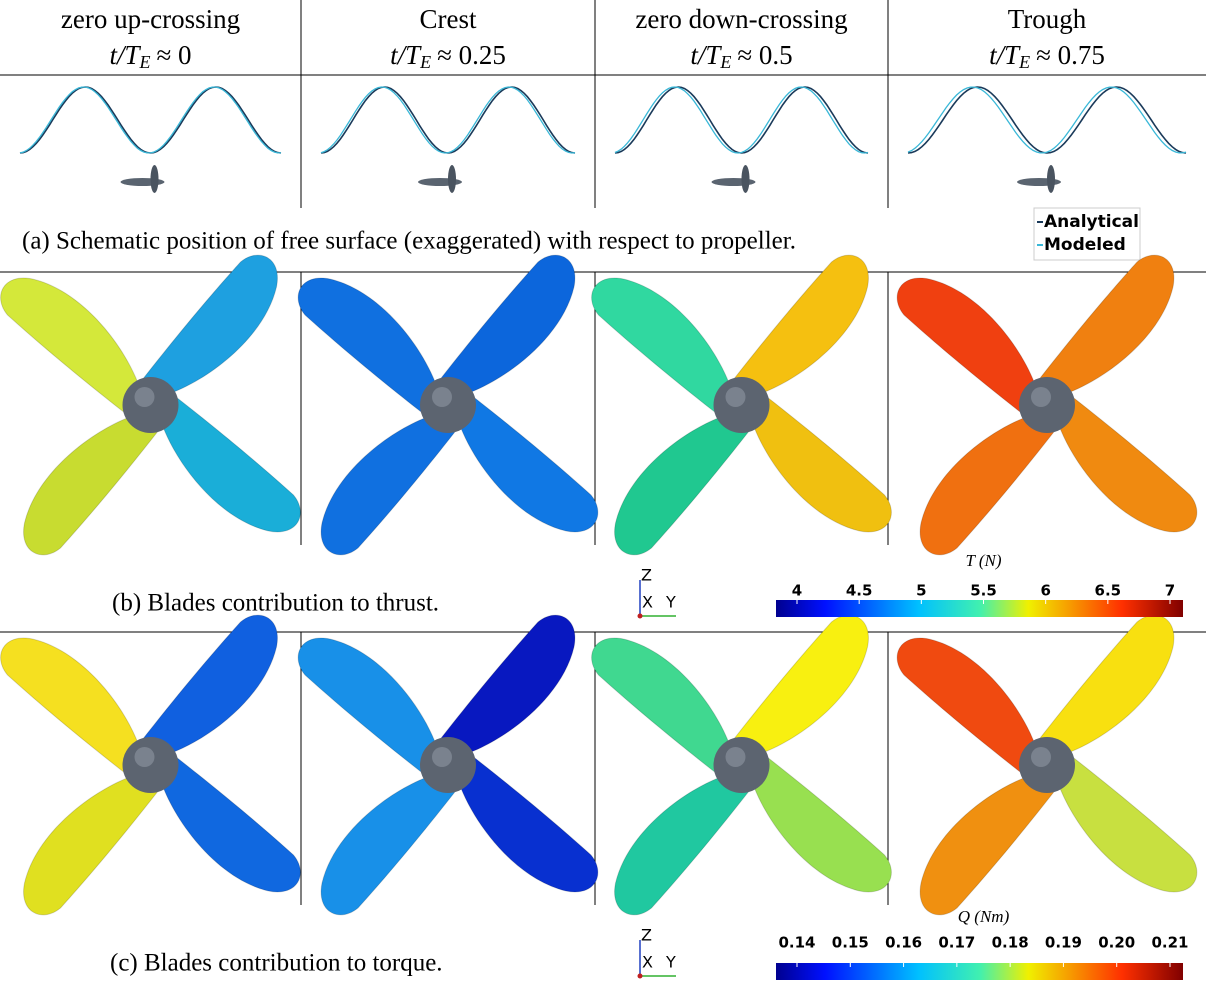 The image size is (1206, 990). I want to click on column-time: t/TE ≈ 0.5, so click(741, 56).